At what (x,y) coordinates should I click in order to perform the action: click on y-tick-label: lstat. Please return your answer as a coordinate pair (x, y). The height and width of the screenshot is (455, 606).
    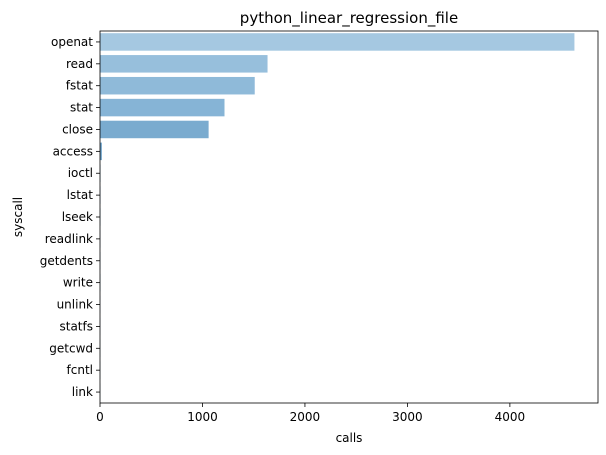
    Looking at the image, I should click on (80, 195).